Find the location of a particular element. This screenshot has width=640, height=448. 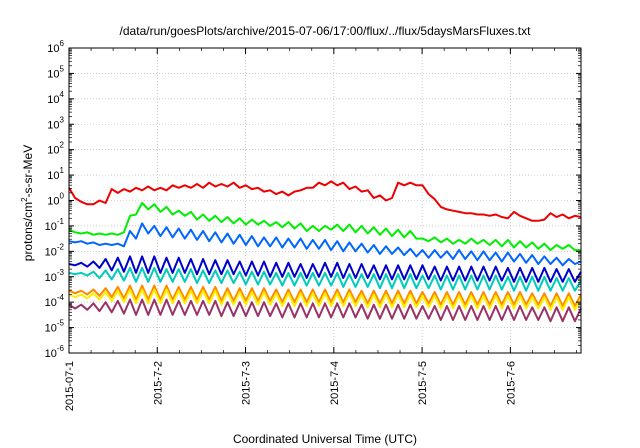

y-tick-label: 10⁻⁶ is located at coordinates (55, 352).